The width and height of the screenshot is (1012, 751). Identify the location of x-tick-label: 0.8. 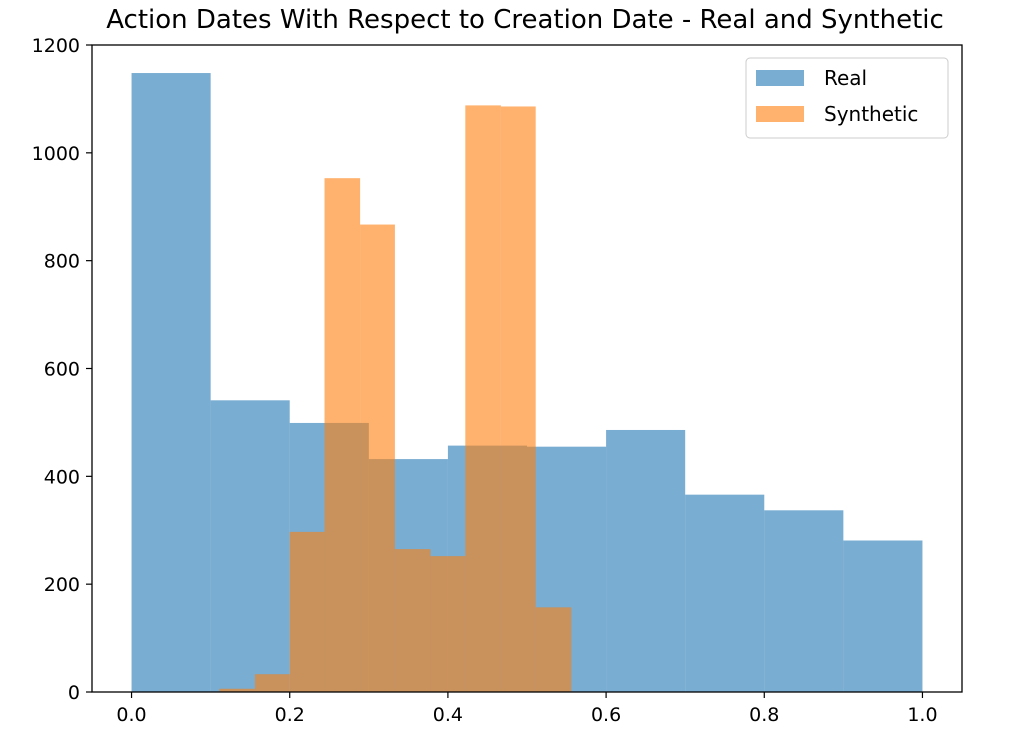
(764, 715).